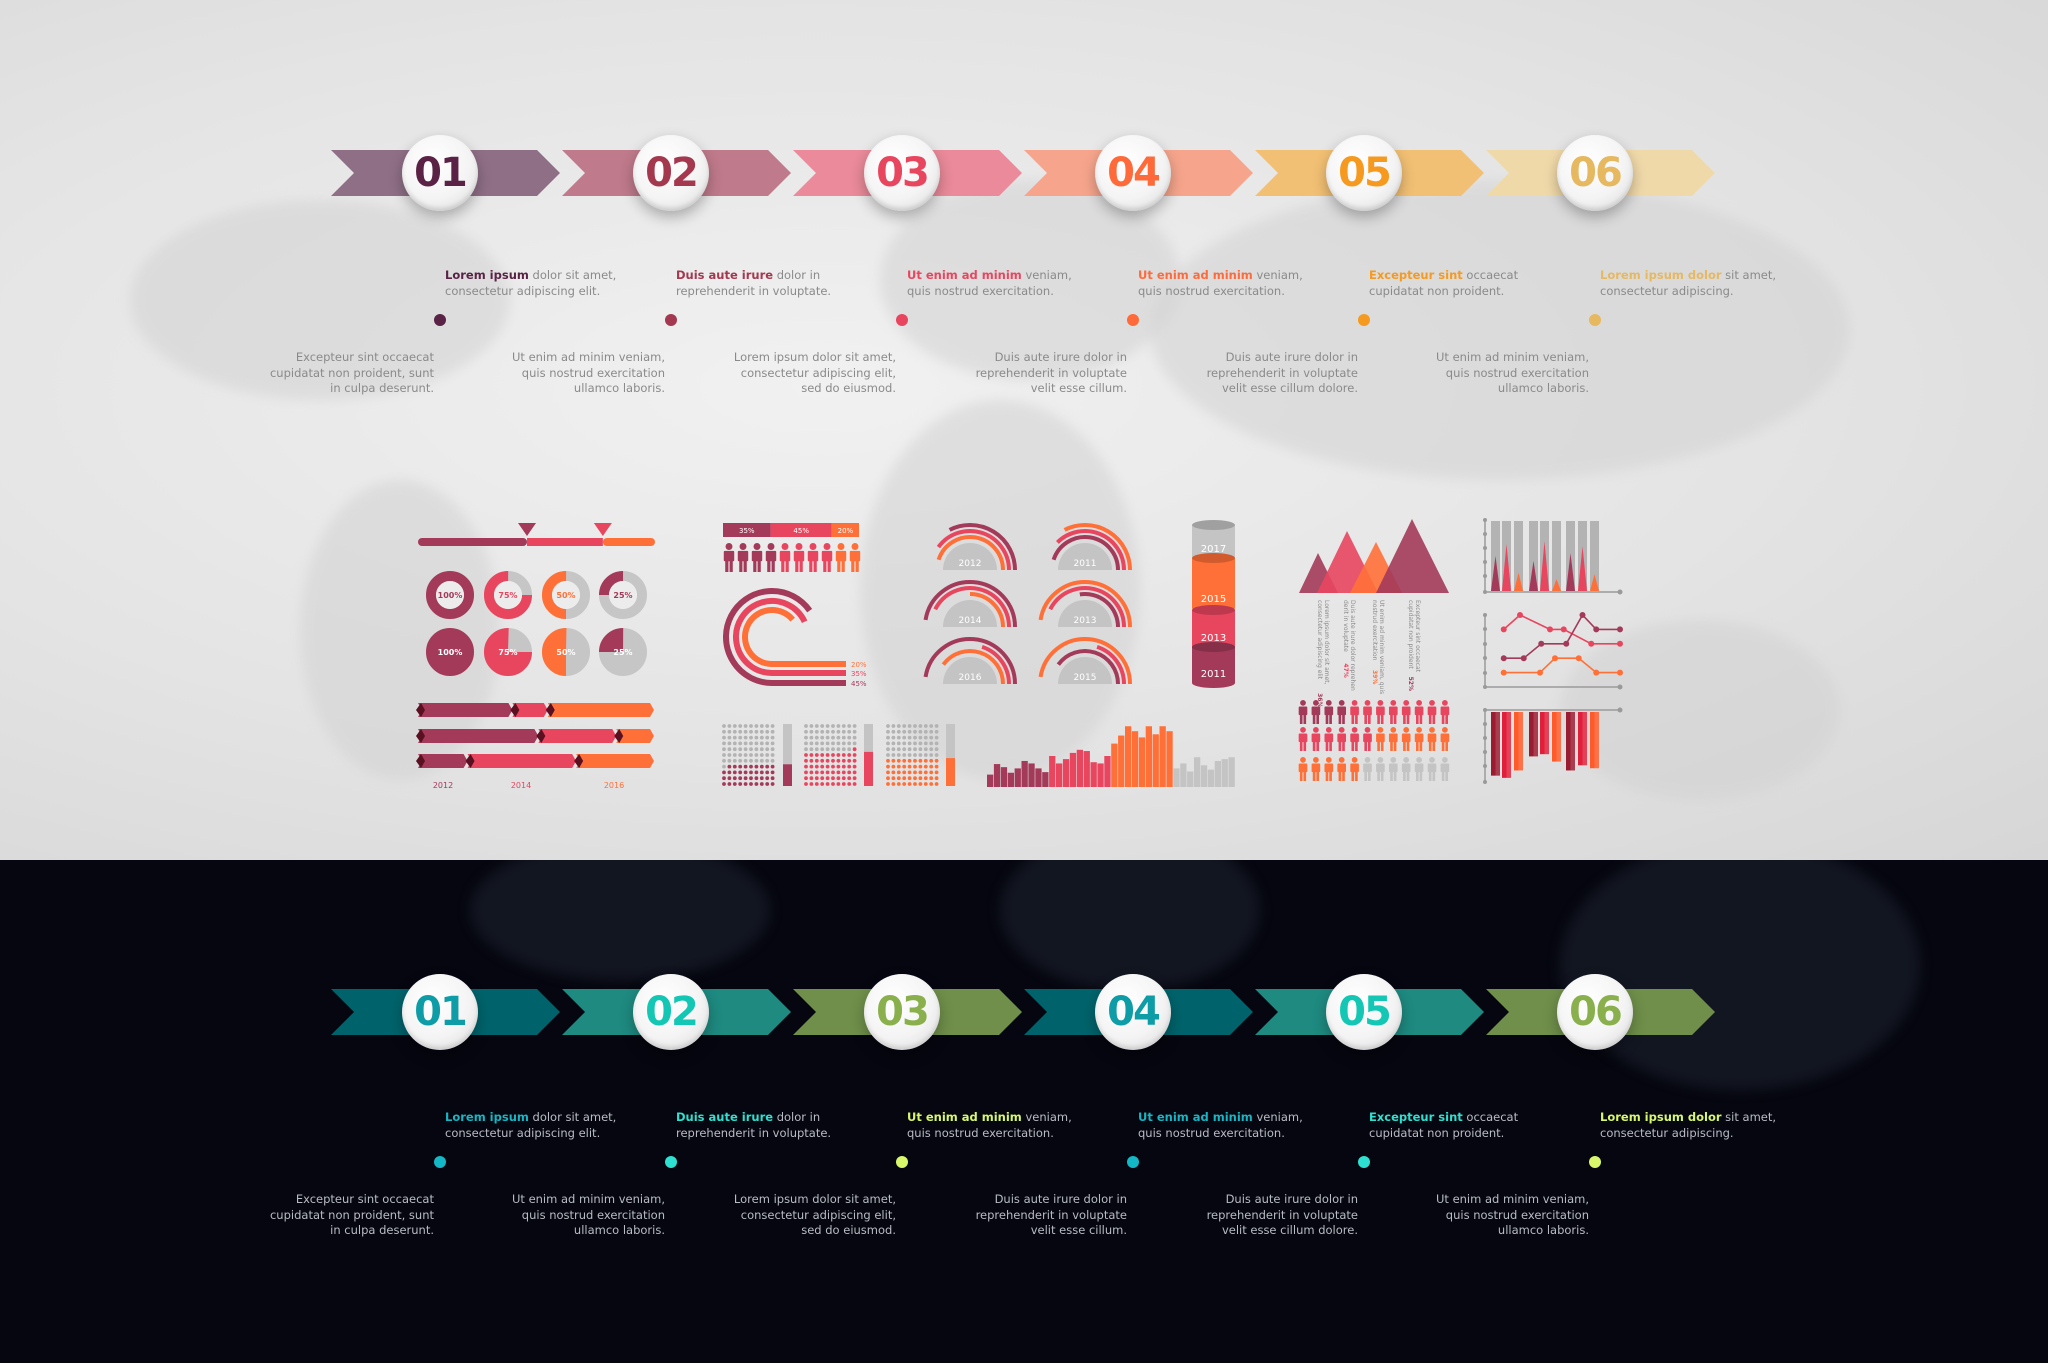 This screenshot has height=1363, width=2048. Describe the element at coordinates (1412, 556) in the screenshot. I see `triangle-peak` at that location.